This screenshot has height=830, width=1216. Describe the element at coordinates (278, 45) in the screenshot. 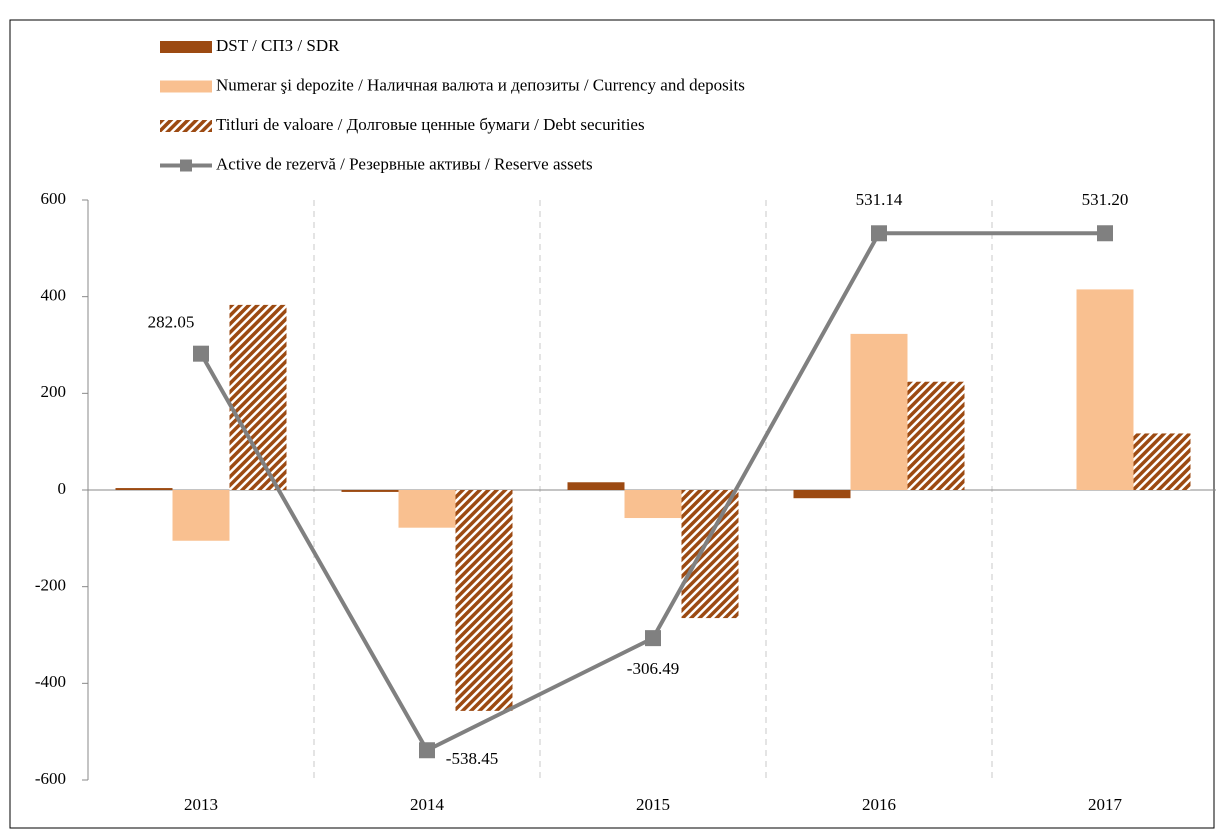

I see `legend-label: DST / СПЗ / SDR` at that location.